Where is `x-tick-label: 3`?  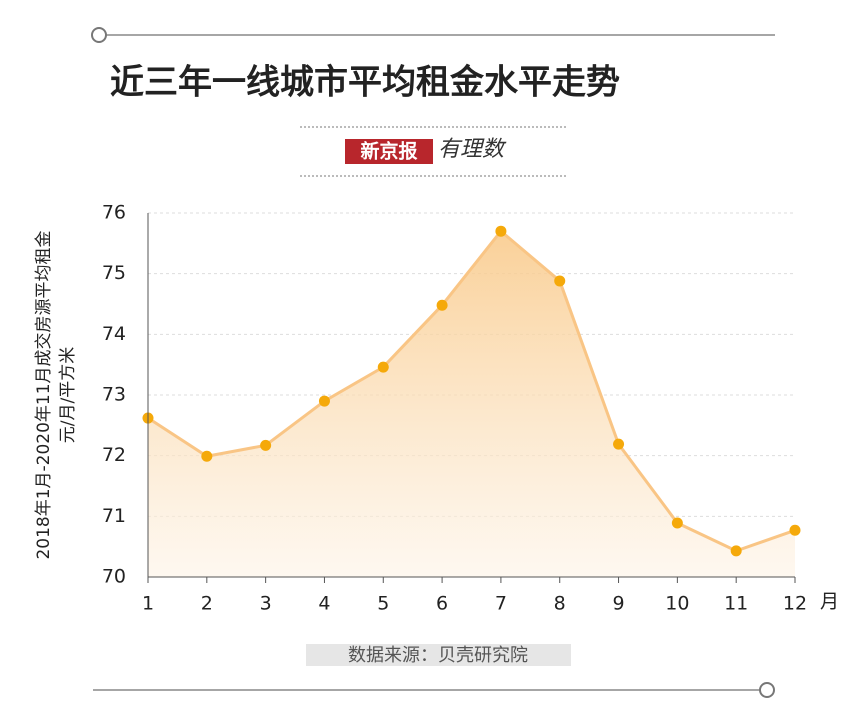 x-tick-label: 3 is located at coordinates (266, 604).